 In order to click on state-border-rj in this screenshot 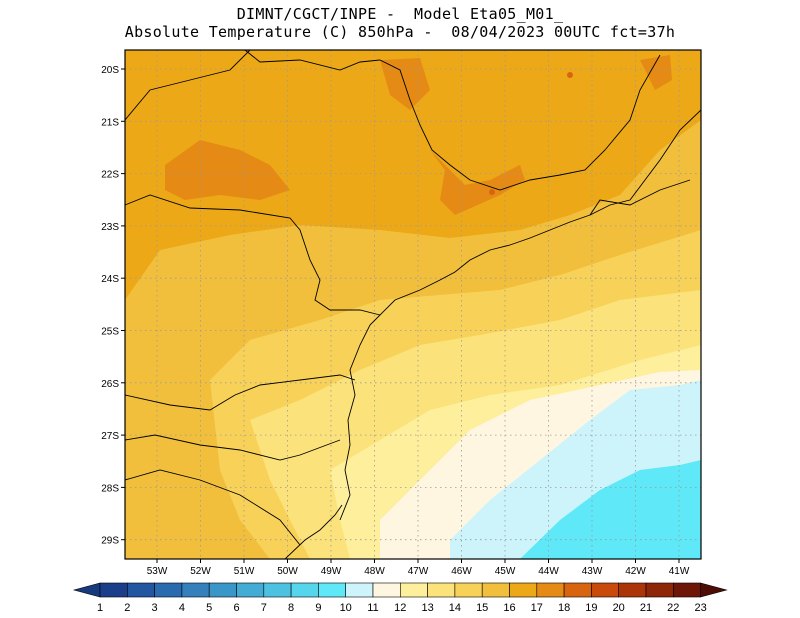, I will do `click(640, 197)`.